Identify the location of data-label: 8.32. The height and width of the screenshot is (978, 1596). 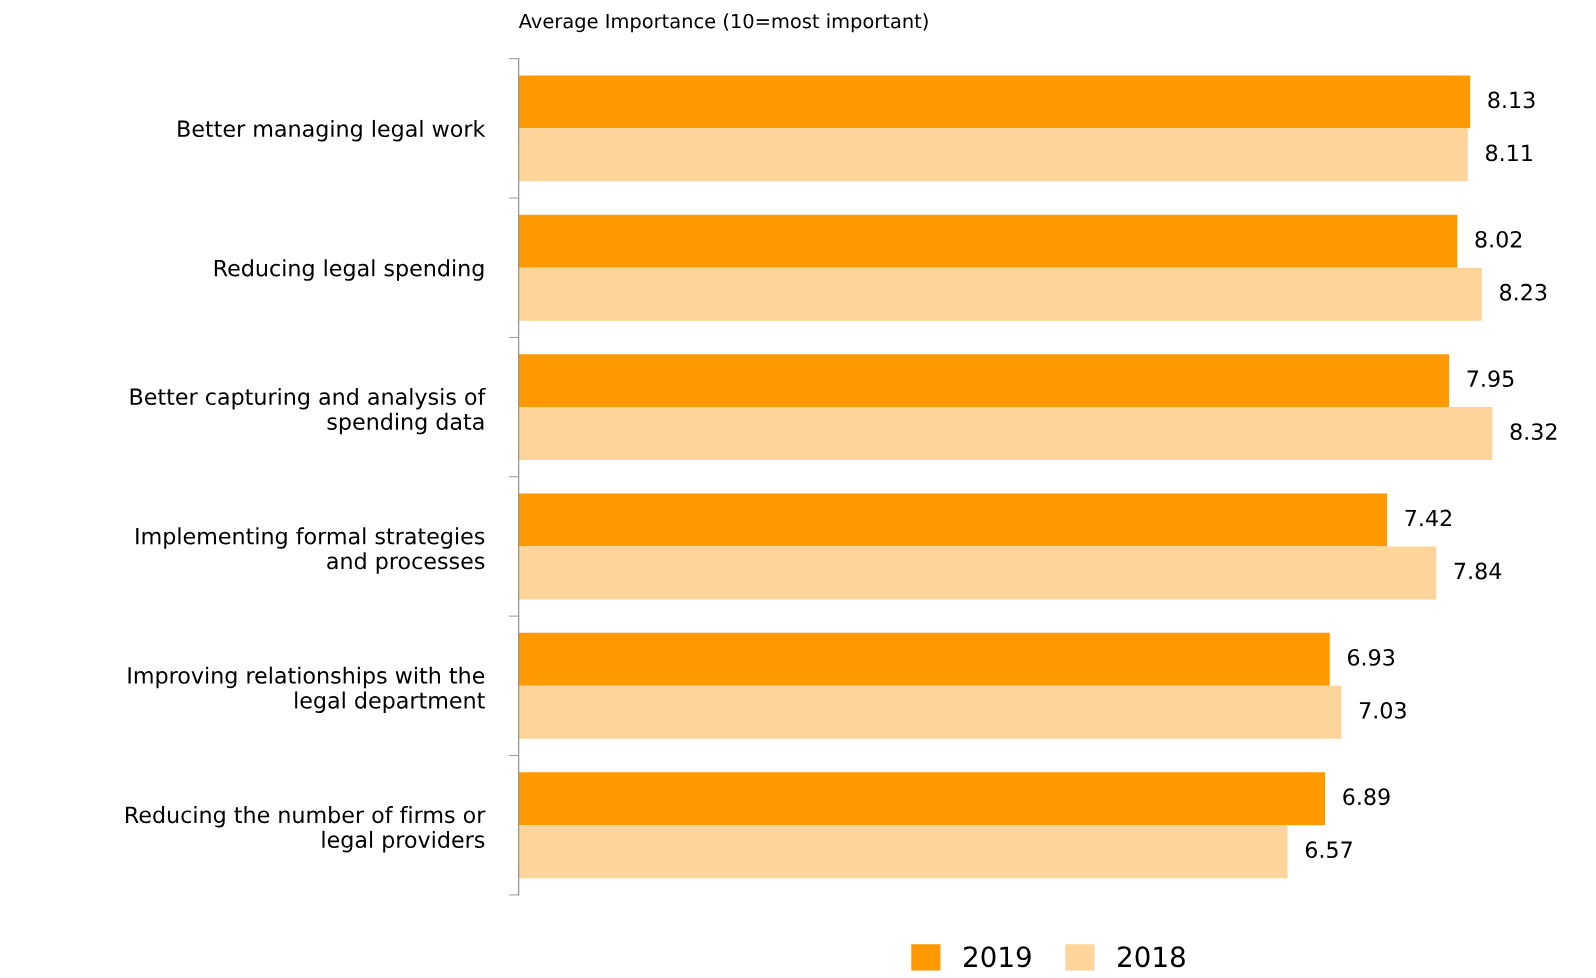
(1533, 432).